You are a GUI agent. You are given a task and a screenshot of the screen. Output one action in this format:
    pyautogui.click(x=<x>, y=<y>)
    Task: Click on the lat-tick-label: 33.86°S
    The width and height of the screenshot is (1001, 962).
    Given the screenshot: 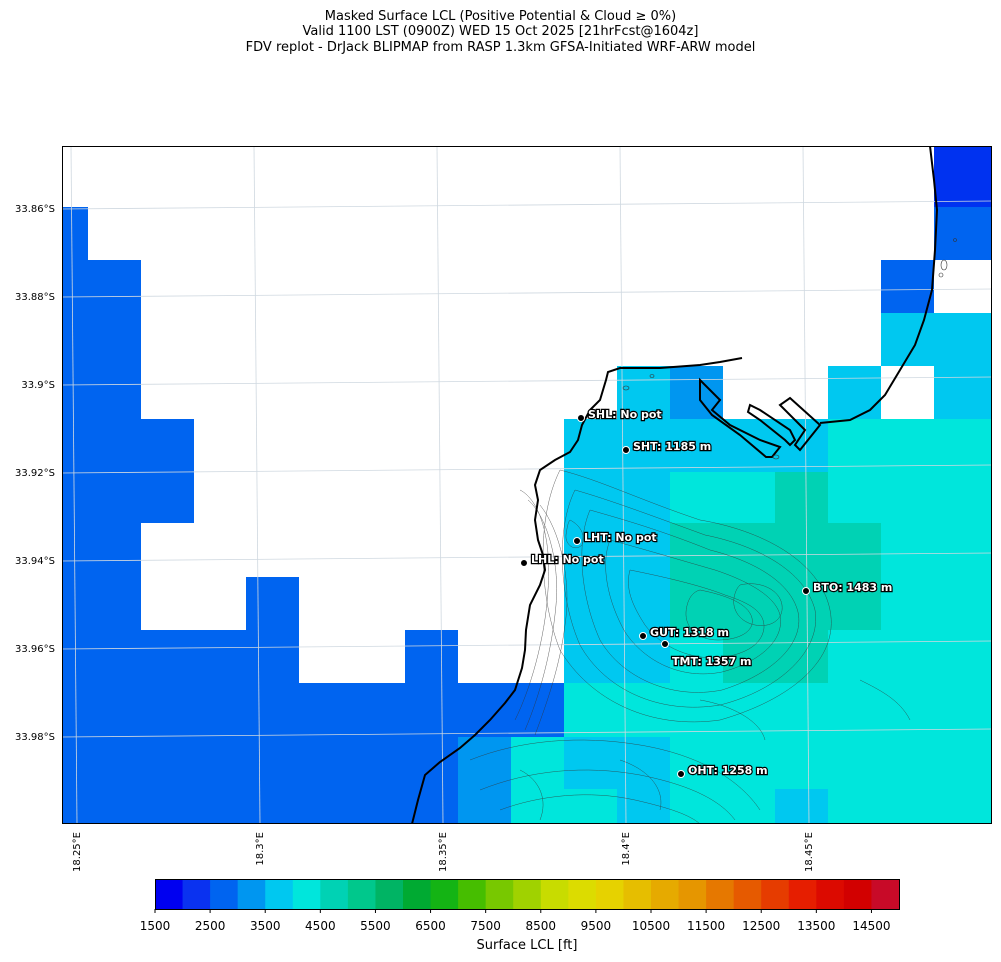 What is the action you would take?
    pyautogui.click(x=35, y=209)
    